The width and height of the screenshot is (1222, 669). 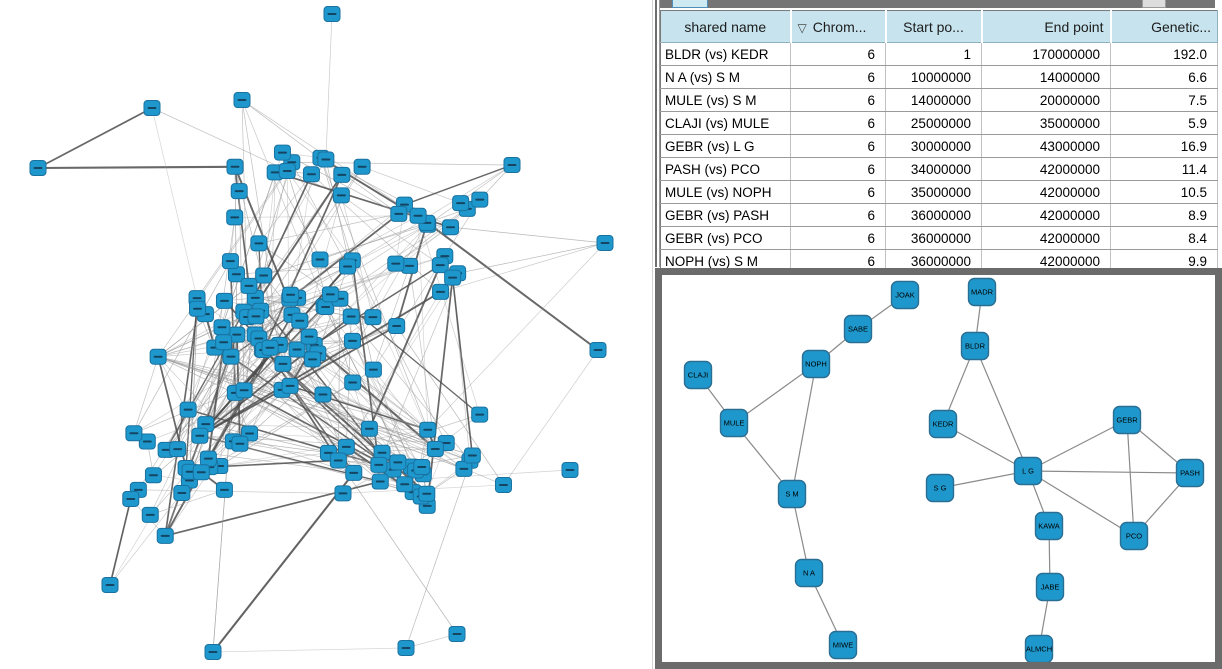 What do you see at coordinates (725, 215) in the screenshot?
I see `table-cell: GEBR (vs) PASH` at bounding box center [725, 215].